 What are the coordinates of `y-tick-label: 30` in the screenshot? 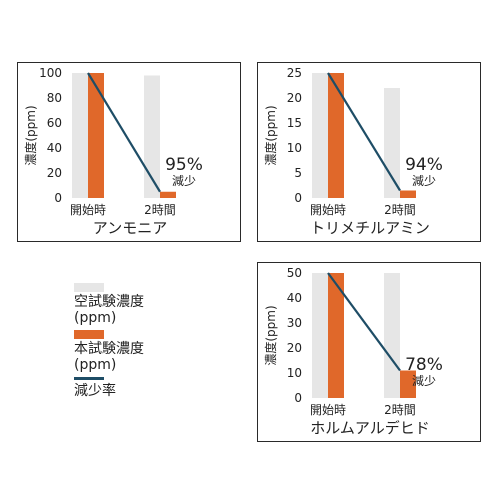 It's located at (294, 323).